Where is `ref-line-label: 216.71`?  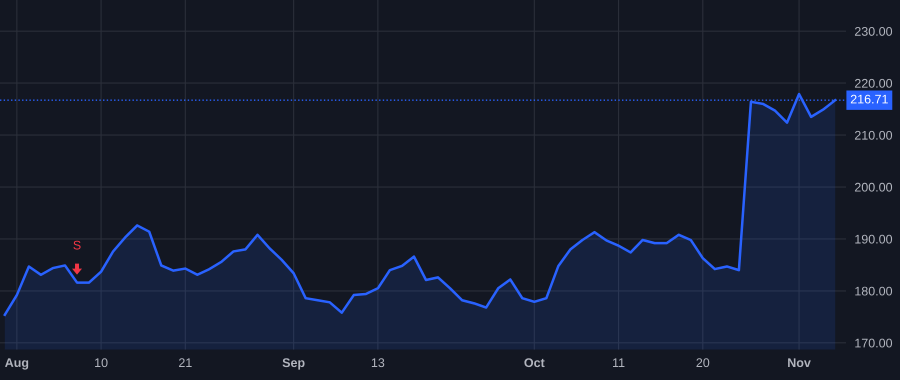
ref-line-label: 216.71 is located at coordinates (869, 99).